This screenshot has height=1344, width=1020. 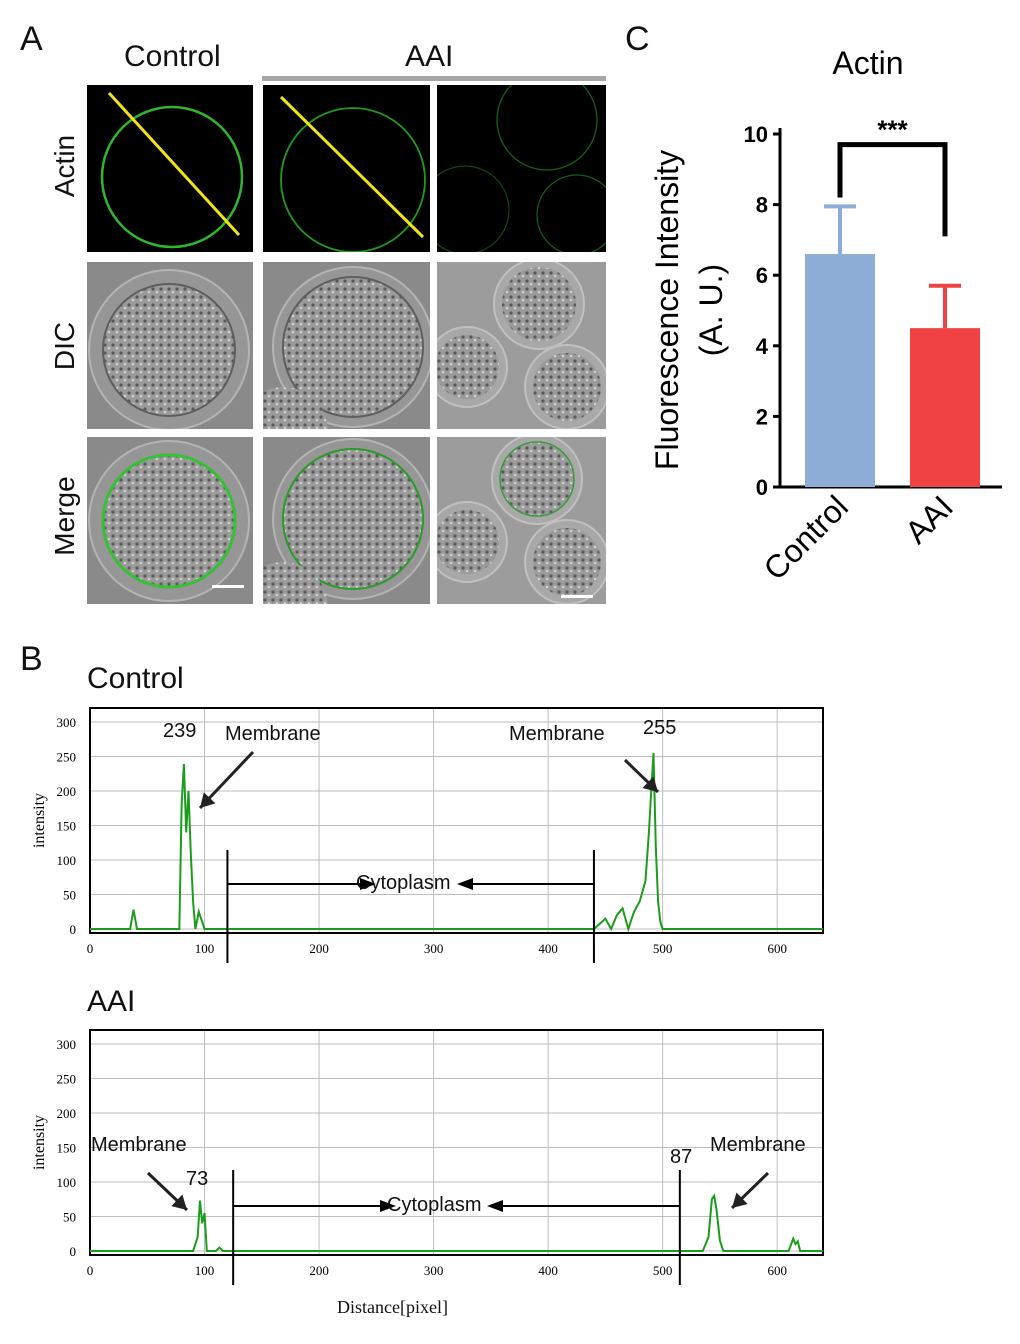 I want to click on col-header-aai: AAI, so click(x=429, y=56).